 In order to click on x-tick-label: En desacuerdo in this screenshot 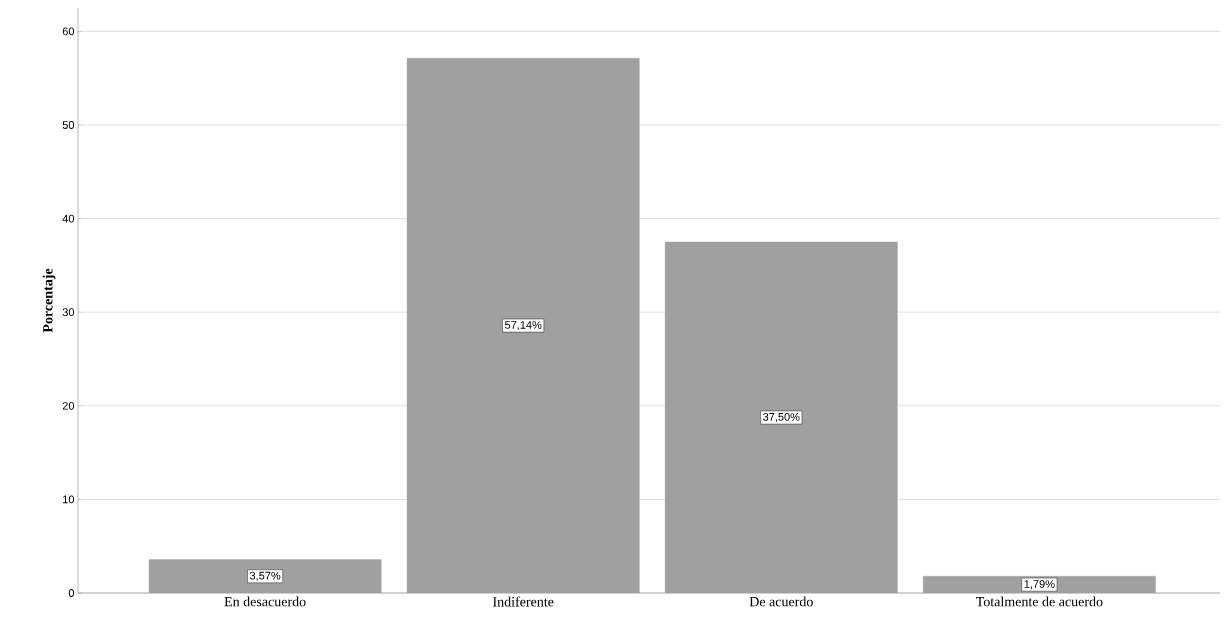, I will do `click(265, 601)`.